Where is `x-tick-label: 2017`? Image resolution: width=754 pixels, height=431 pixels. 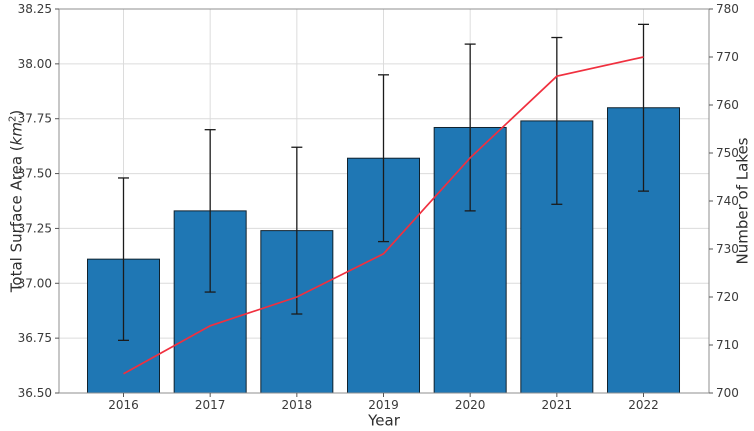
x-tick-label: 2017 is located at coordinates (210, 405).